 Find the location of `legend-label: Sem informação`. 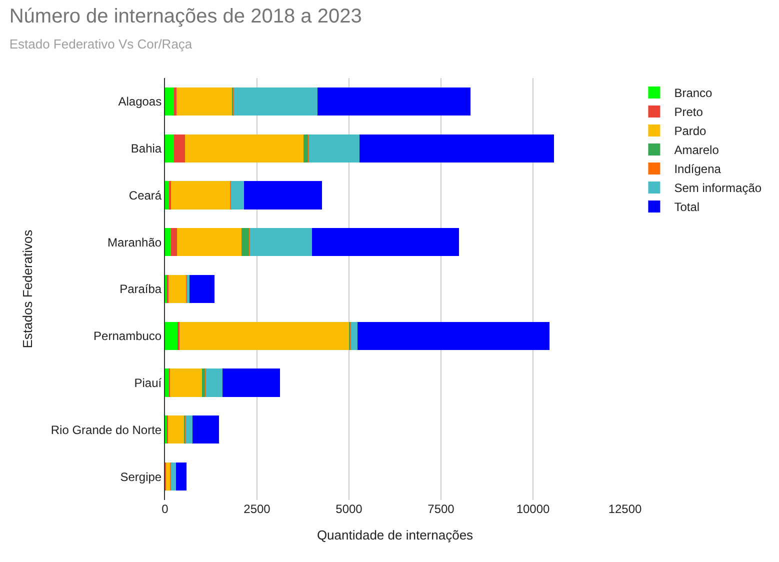

legend-label: Sem informação is located at coordinates (718, 188).